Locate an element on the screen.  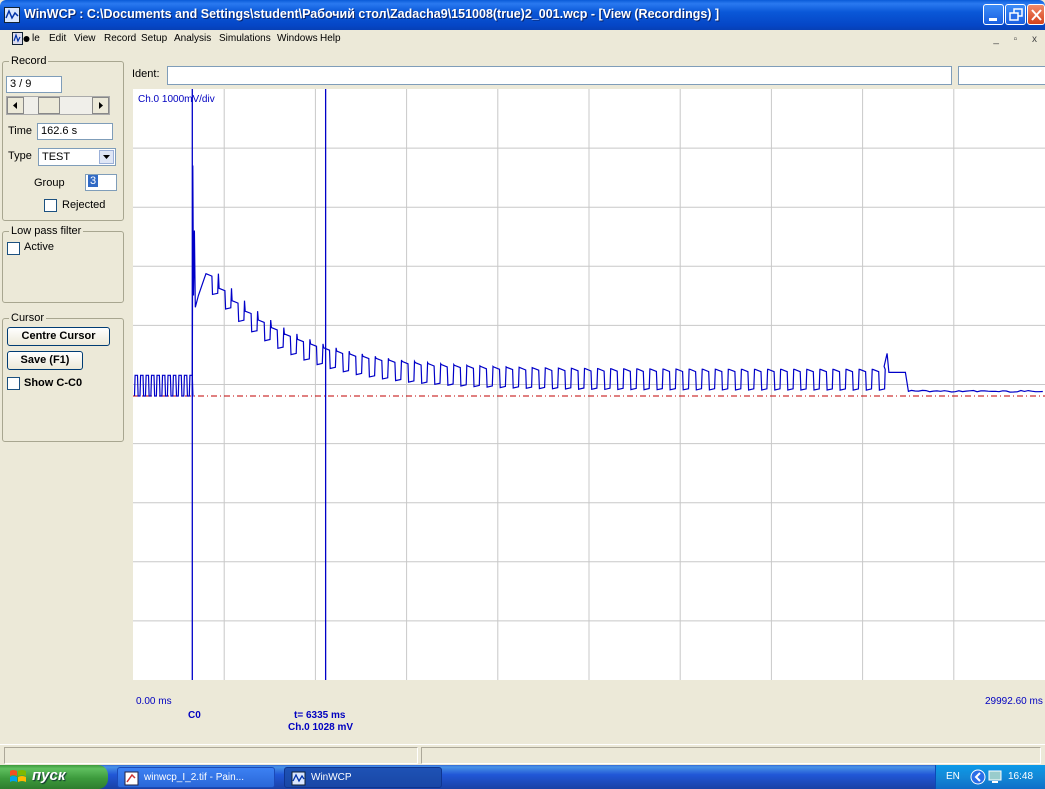
scroll-left-button is located at coordinates (15, 105).